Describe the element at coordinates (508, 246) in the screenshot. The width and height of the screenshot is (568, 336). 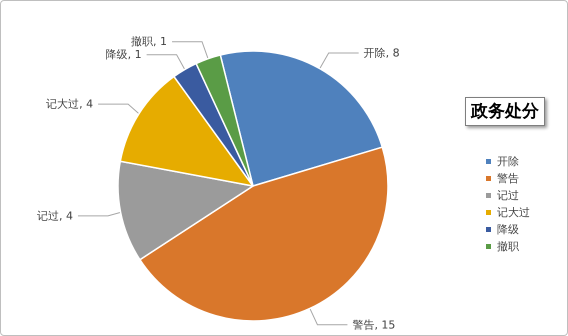
I see `legend-label: 撤职` at that location.